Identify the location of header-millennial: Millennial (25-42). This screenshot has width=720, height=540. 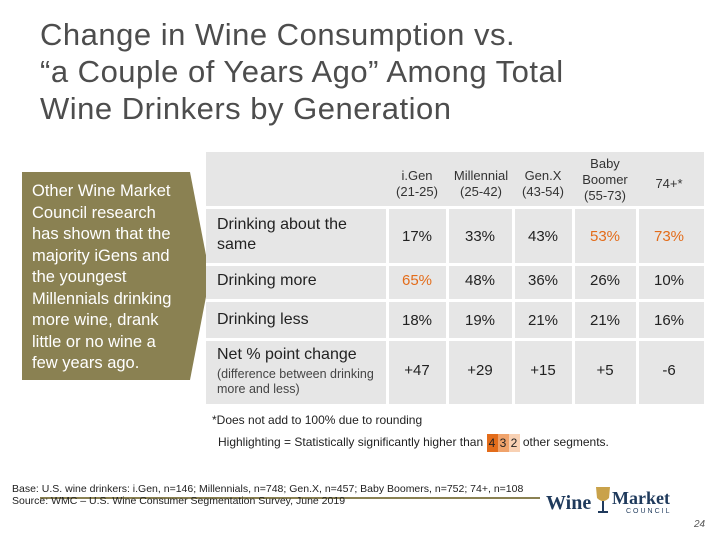
(481, 178).